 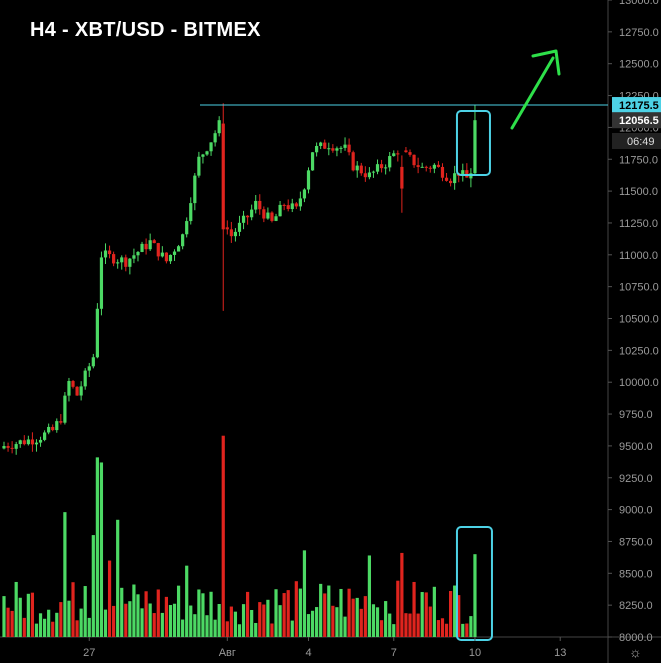 I want to click on y-tick-label: 9500.0, so click(x=636, y=447).